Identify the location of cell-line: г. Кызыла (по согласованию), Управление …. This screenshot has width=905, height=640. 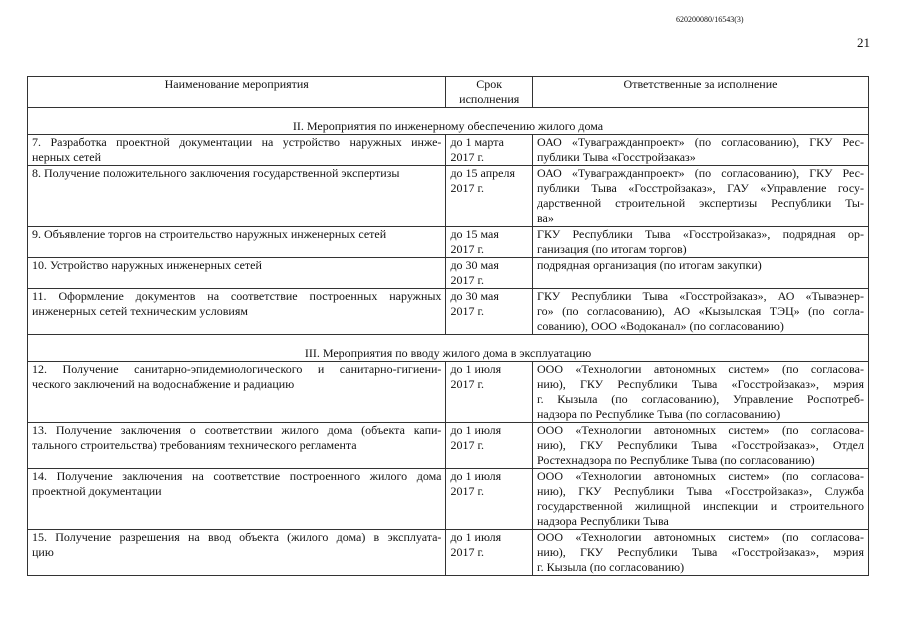
(700, 399).